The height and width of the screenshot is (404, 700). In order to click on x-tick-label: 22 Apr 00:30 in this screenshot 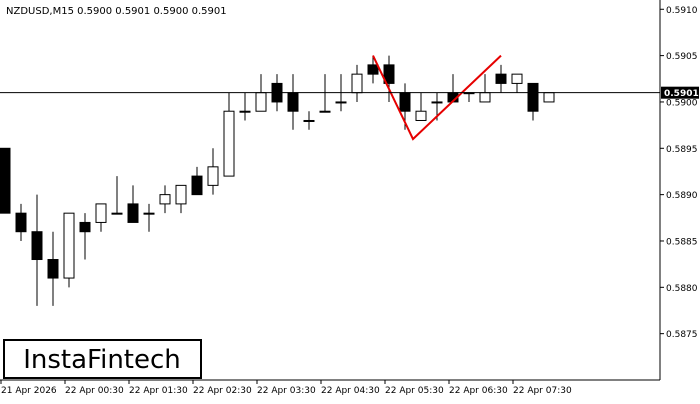, I will do `click(94, 391)`.